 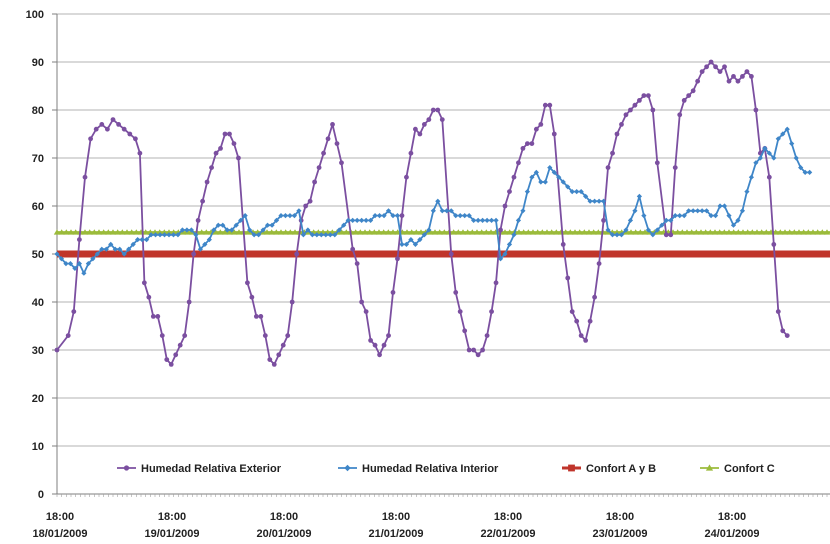 What do you see at coordinates (38, 207) in the screenshot?
I see `y-tick-label-60: 60` at bounding box center [38, 207].